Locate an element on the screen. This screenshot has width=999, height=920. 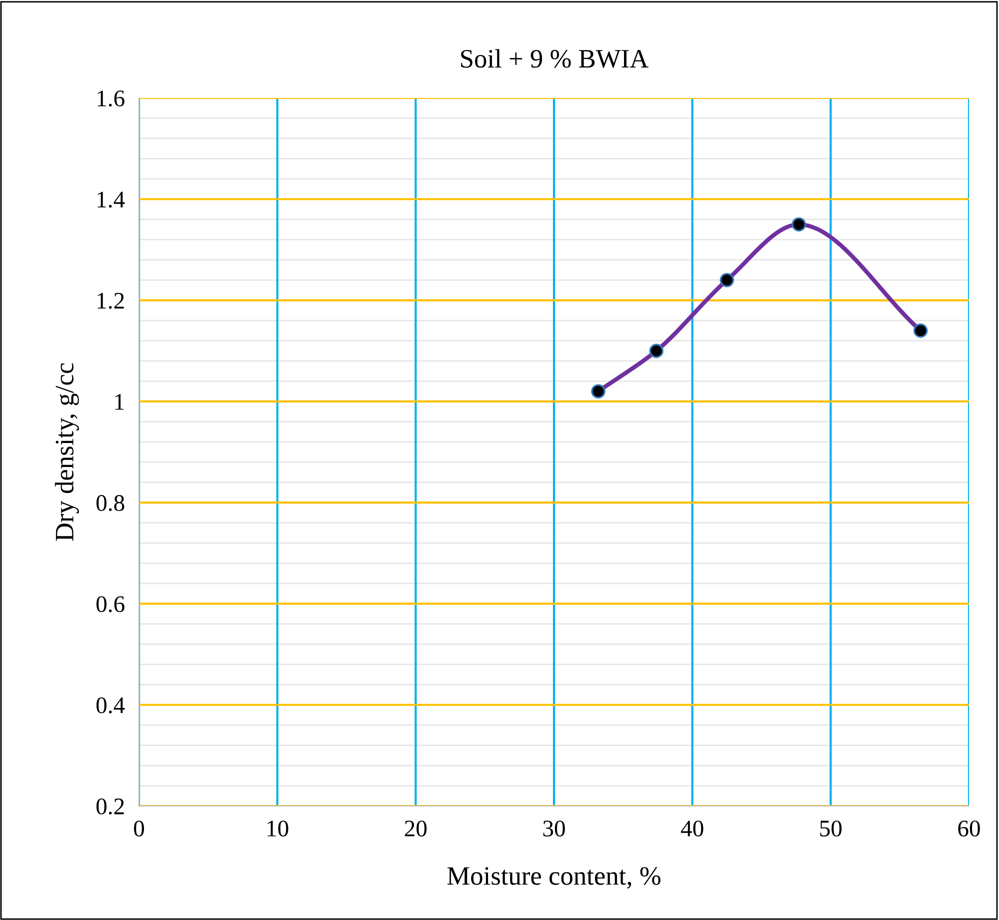
y-tick-label: 1 is located at coordinates (119, 402).